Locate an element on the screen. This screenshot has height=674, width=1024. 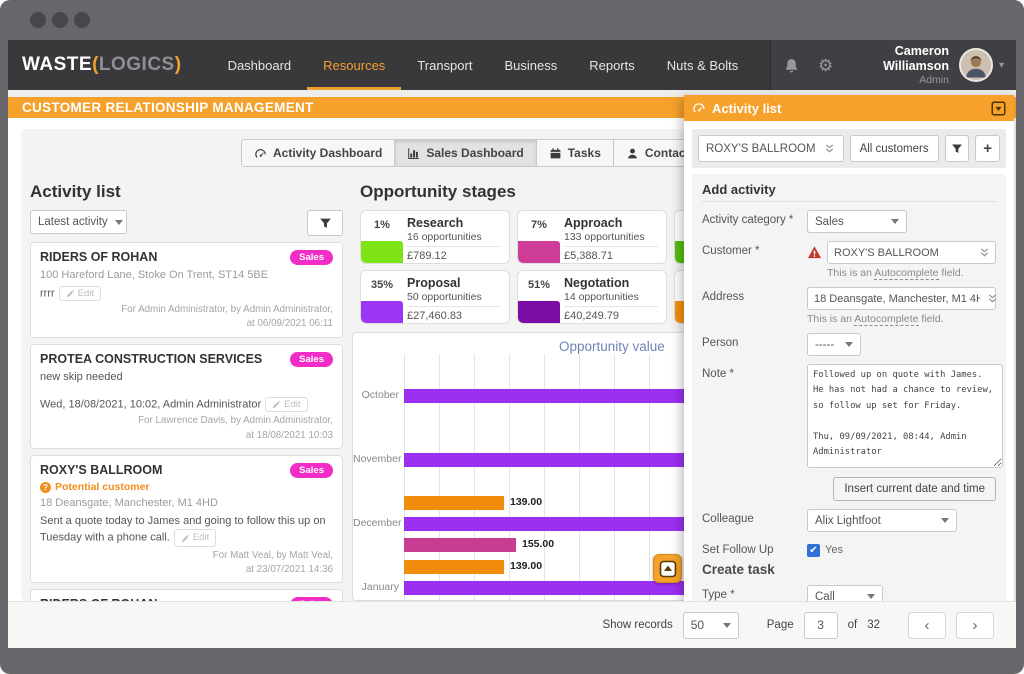
stage-card: 51% Negotation 14 opportunities £40,249.79 is located at coordinates (592, 297).